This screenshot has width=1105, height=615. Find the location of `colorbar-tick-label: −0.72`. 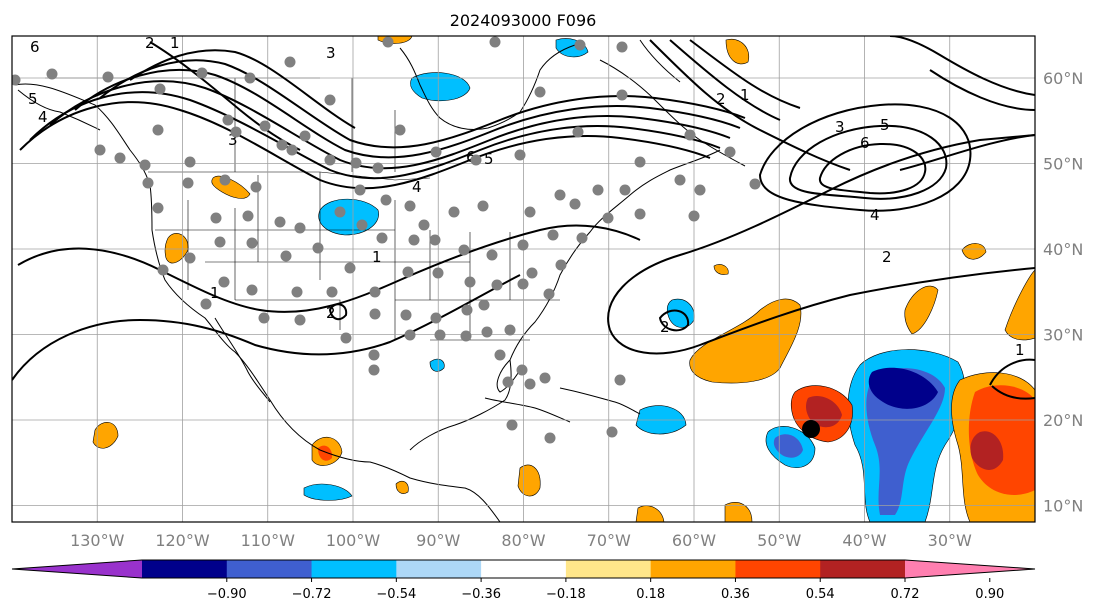

colorbar-tick-label: −0.72 is located at coordinates (312, 594).